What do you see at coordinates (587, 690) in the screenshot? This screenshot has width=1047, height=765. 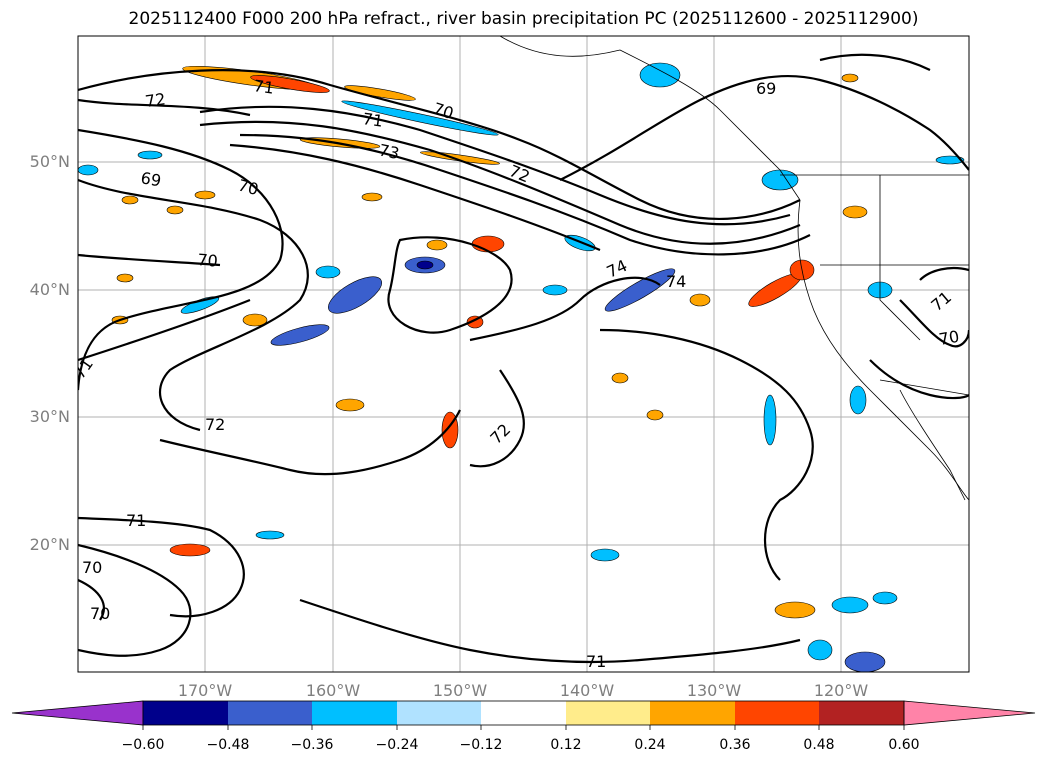 I see `lon-label-140w: 140°W` at bounding box center [587, 690].